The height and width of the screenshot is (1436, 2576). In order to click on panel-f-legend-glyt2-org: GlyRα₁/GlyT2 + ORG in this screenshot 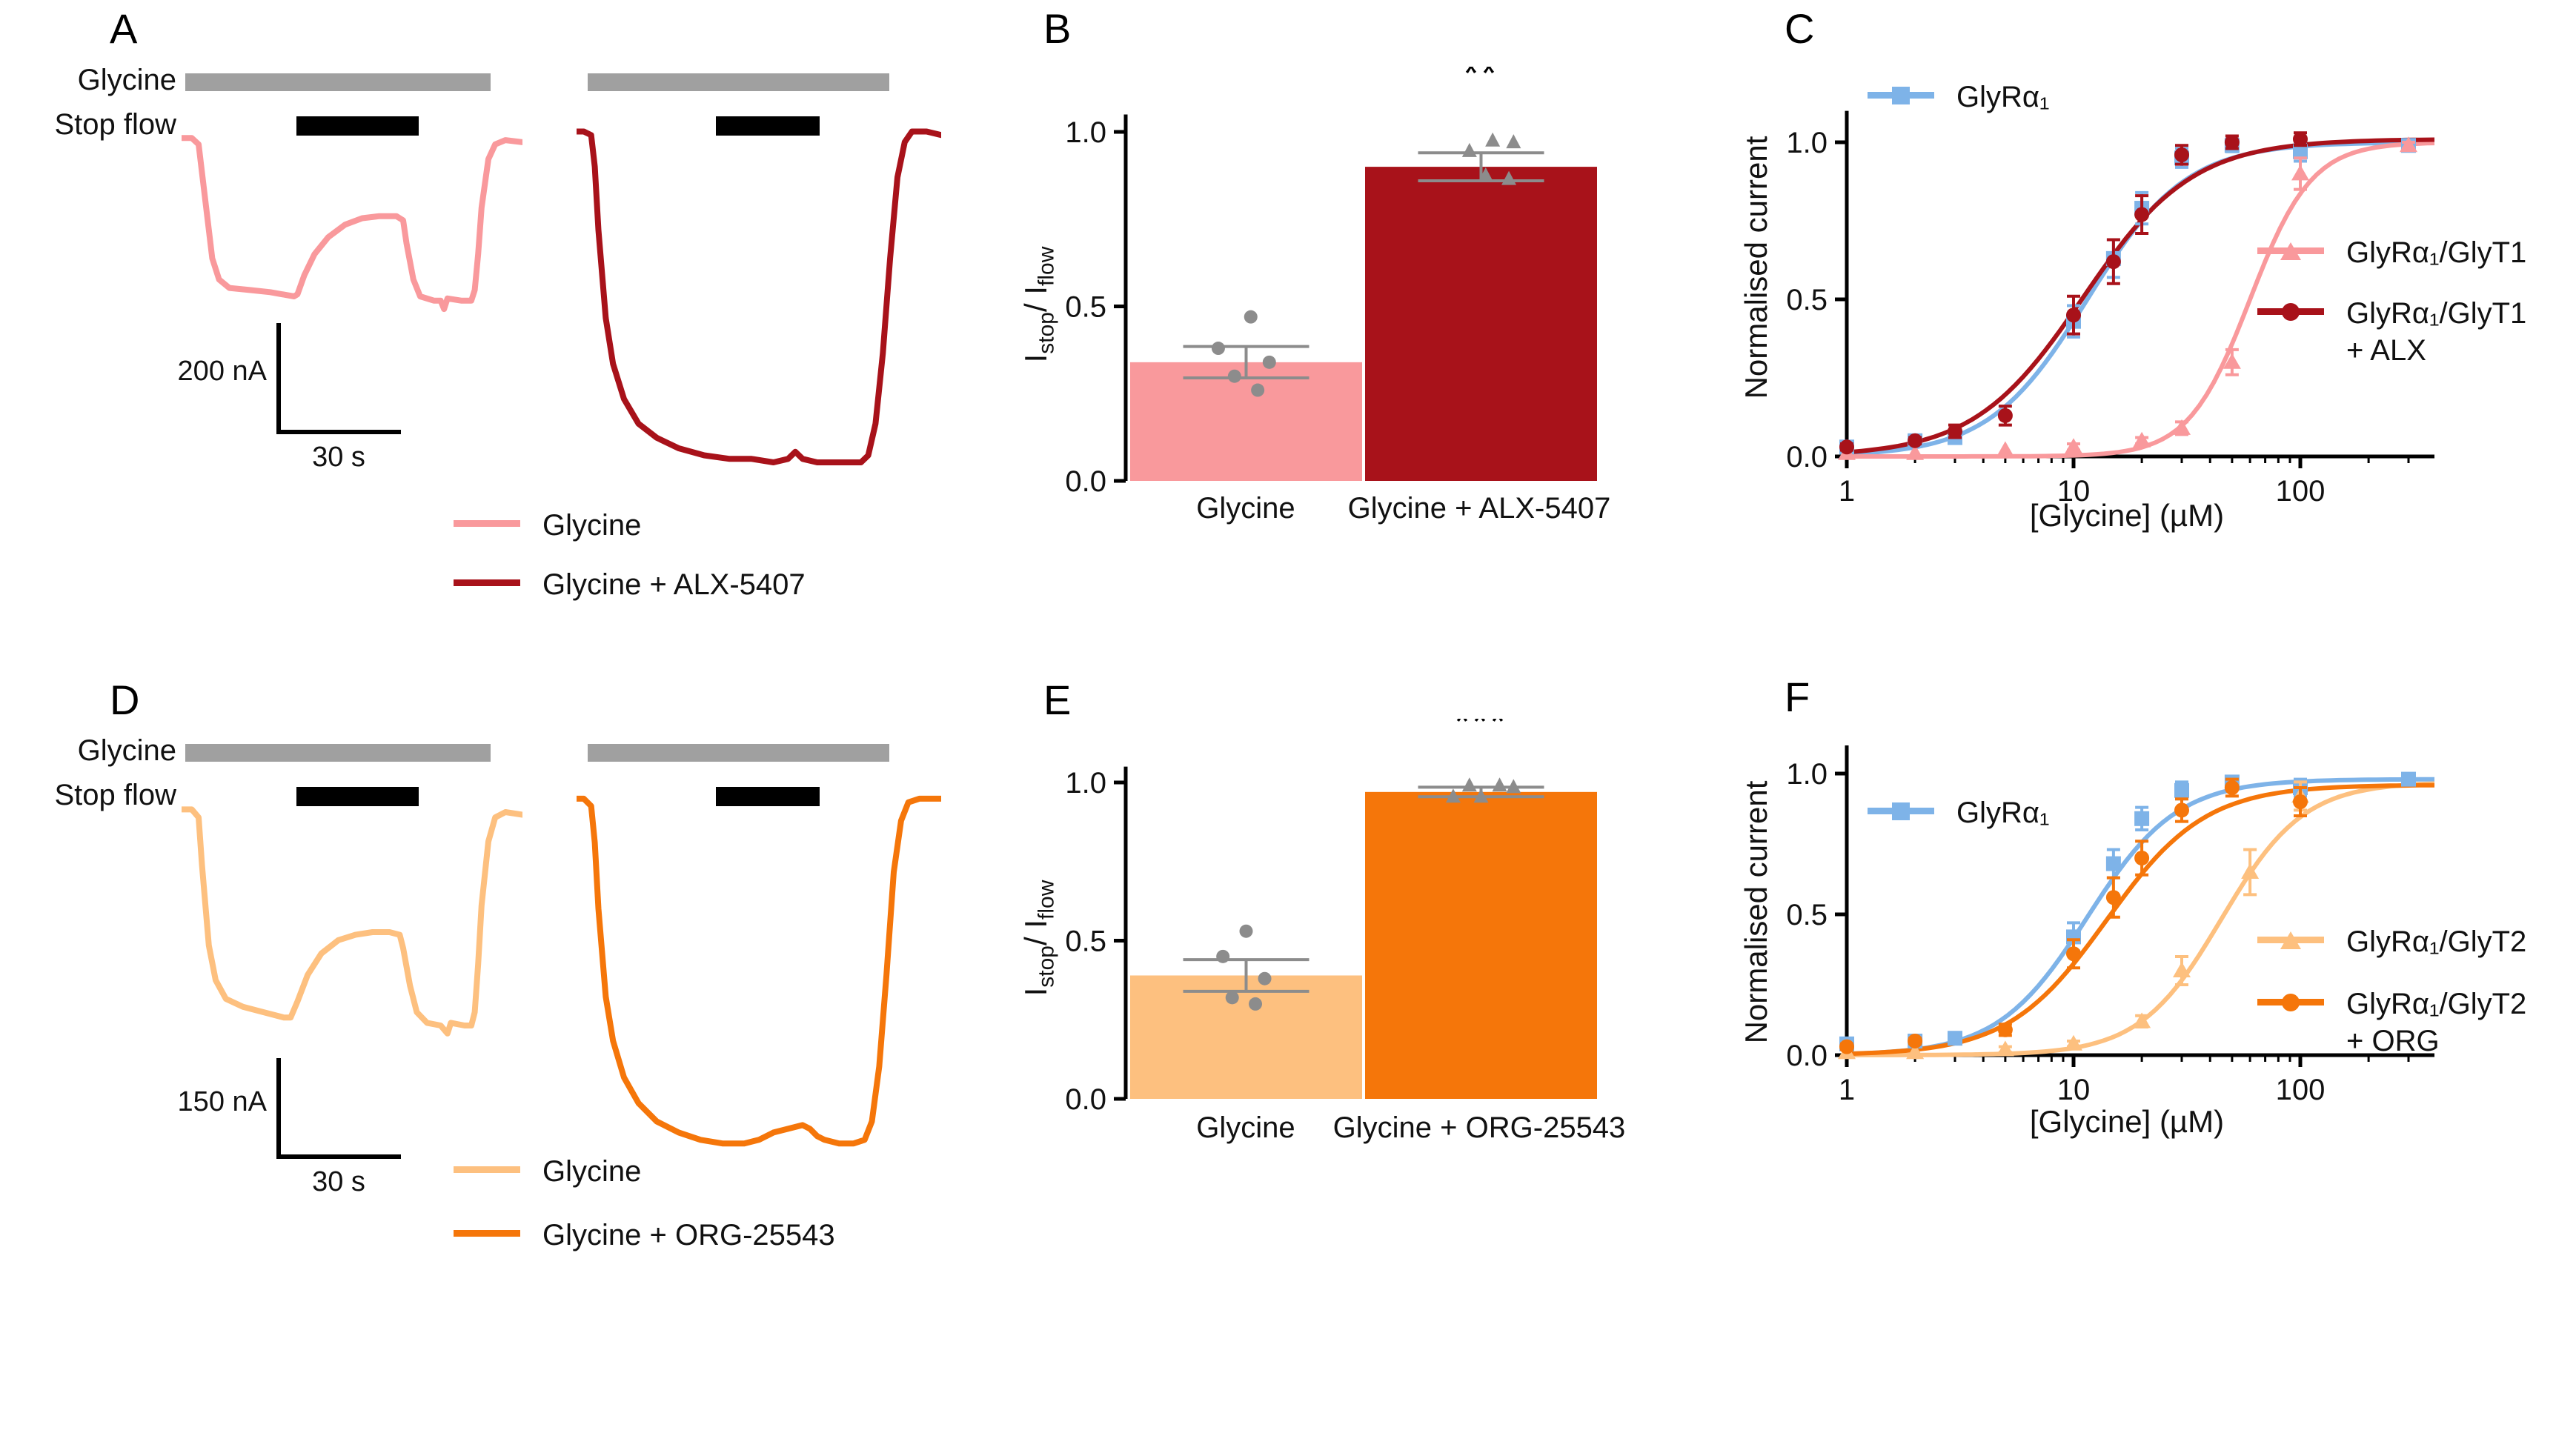, I will do `click(2391, 1023)`.